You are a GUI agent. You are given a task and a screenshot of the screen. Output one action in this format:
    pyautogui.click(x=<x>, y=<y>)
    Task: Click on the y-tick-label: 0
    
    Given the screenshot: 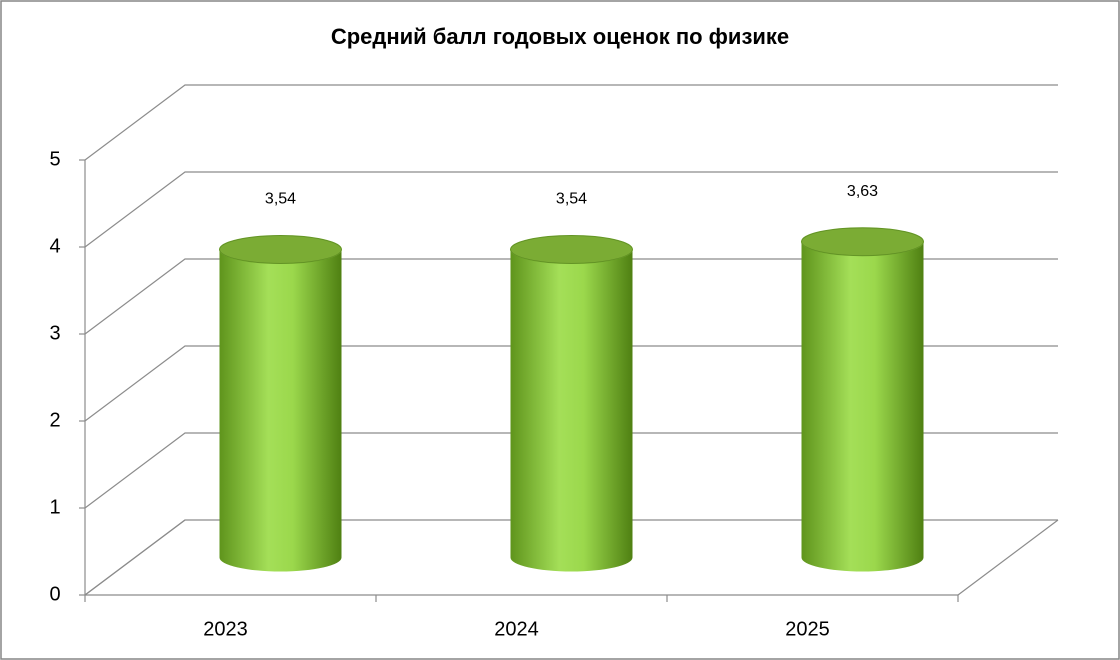 What is the action you would take?
    pyautogui.click(x=54, y=594)
    